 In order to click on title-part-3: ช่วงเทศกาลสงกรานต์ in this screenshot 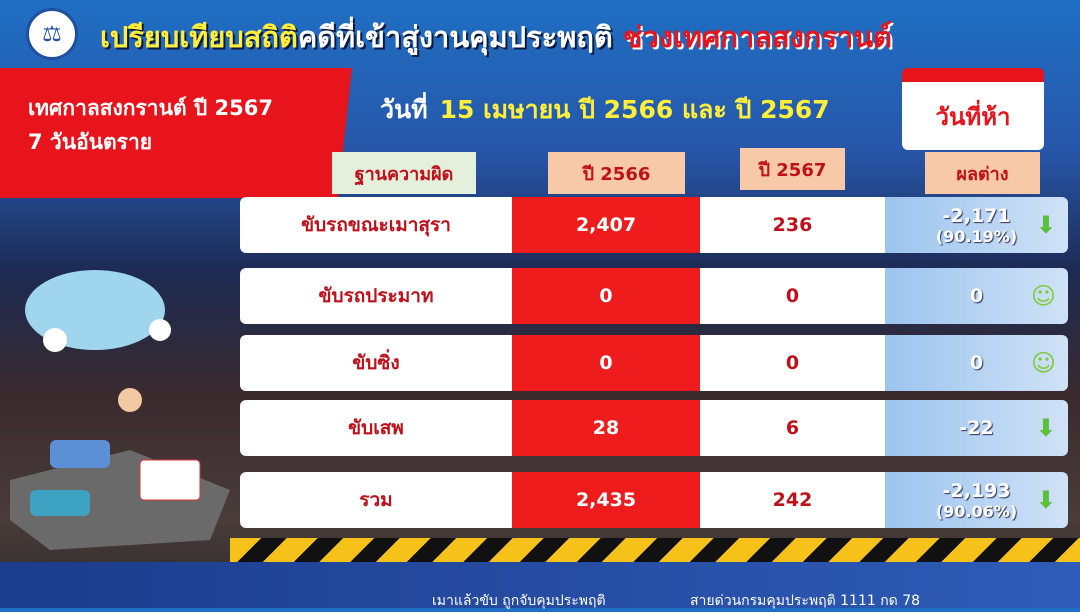, I will do `click(757, 37)`.